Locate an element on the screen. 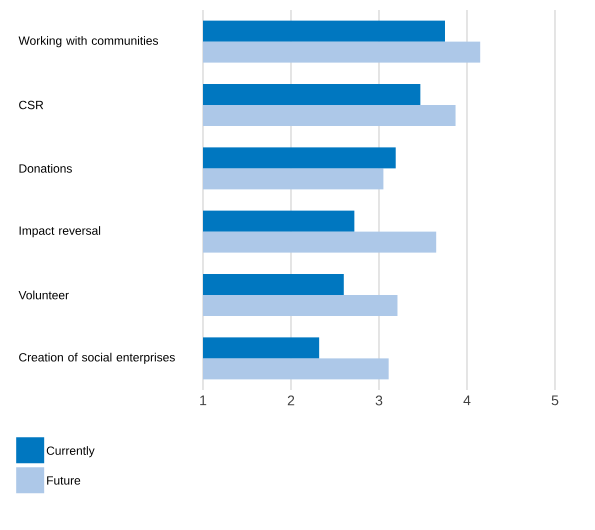 The height and width of the screenshot is (530, 595). x-tick-label: 4 is located at coordinates (466, 401).